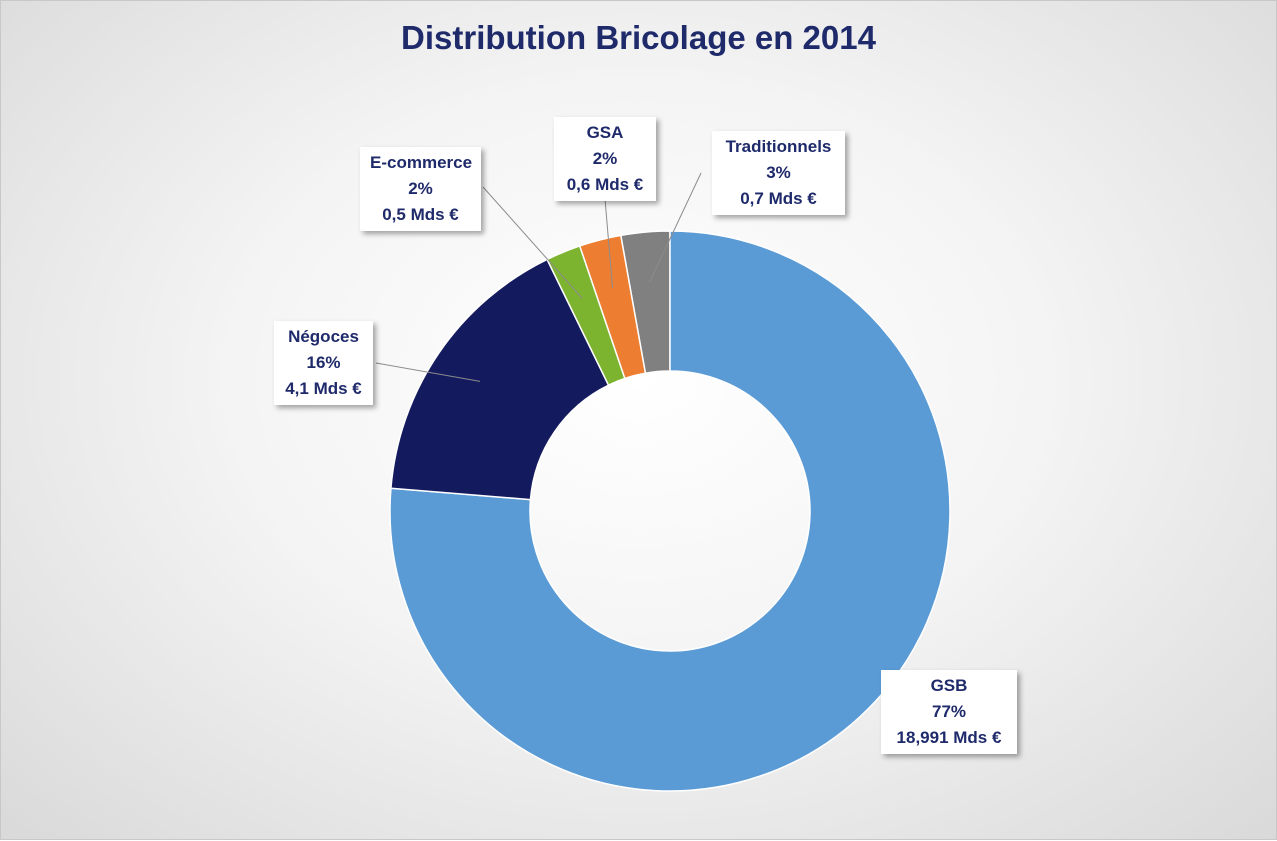  I want to click on data-label-e-commerce: E-commerce 2% 0,5 Mds €, so click(420, 189).